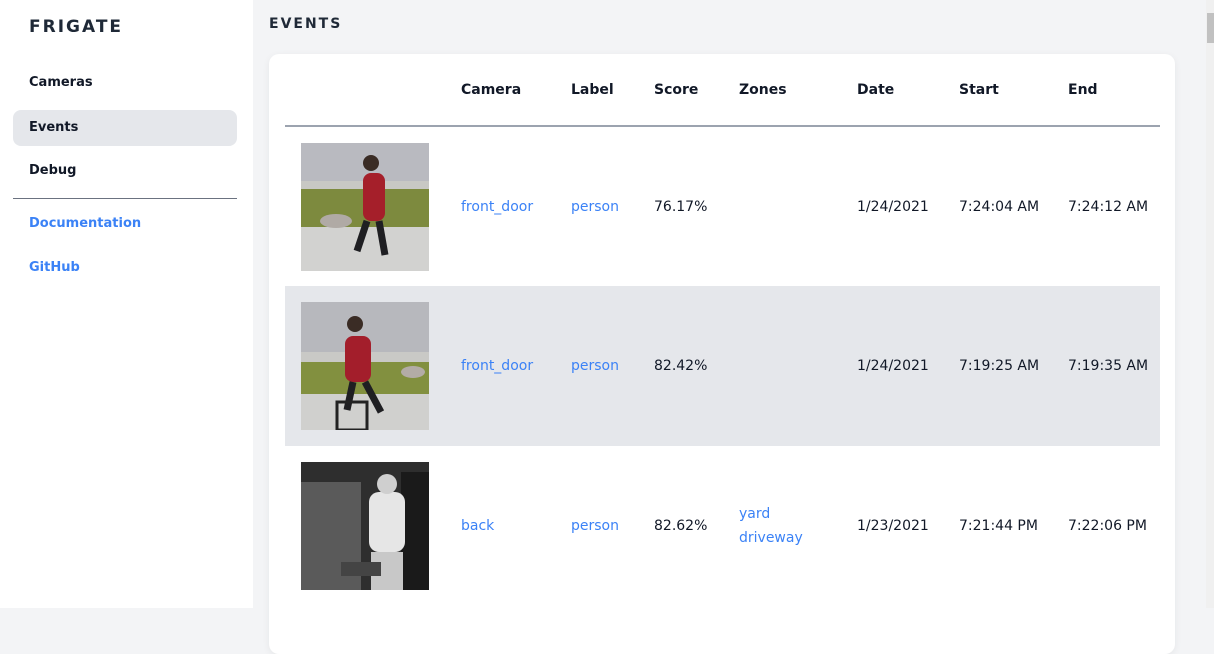  Describe the element at coordinates (61, 82) in the screenshot. I see `sidebar-item-cameras: Cameras` at that location.